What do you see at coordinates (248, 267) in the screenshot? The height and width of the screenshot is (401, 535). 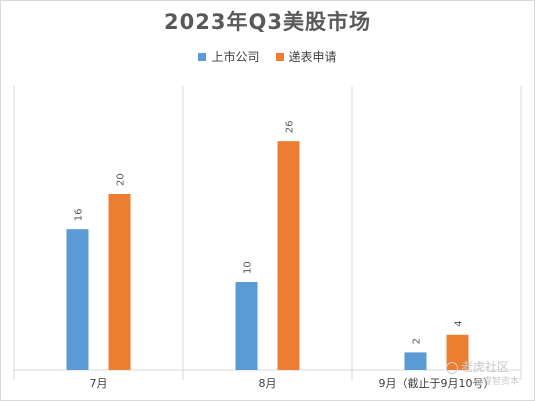 I see `bar-data-label: 10` at bounding box center [248, 267].